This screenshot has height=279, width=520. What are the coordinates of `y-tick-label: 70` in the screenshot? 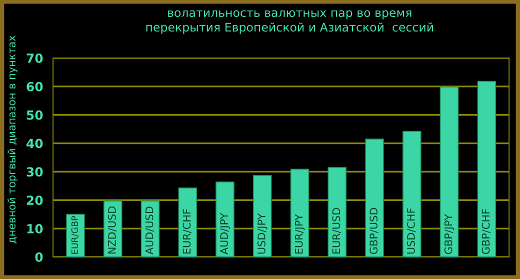 It's located at (34, 58).